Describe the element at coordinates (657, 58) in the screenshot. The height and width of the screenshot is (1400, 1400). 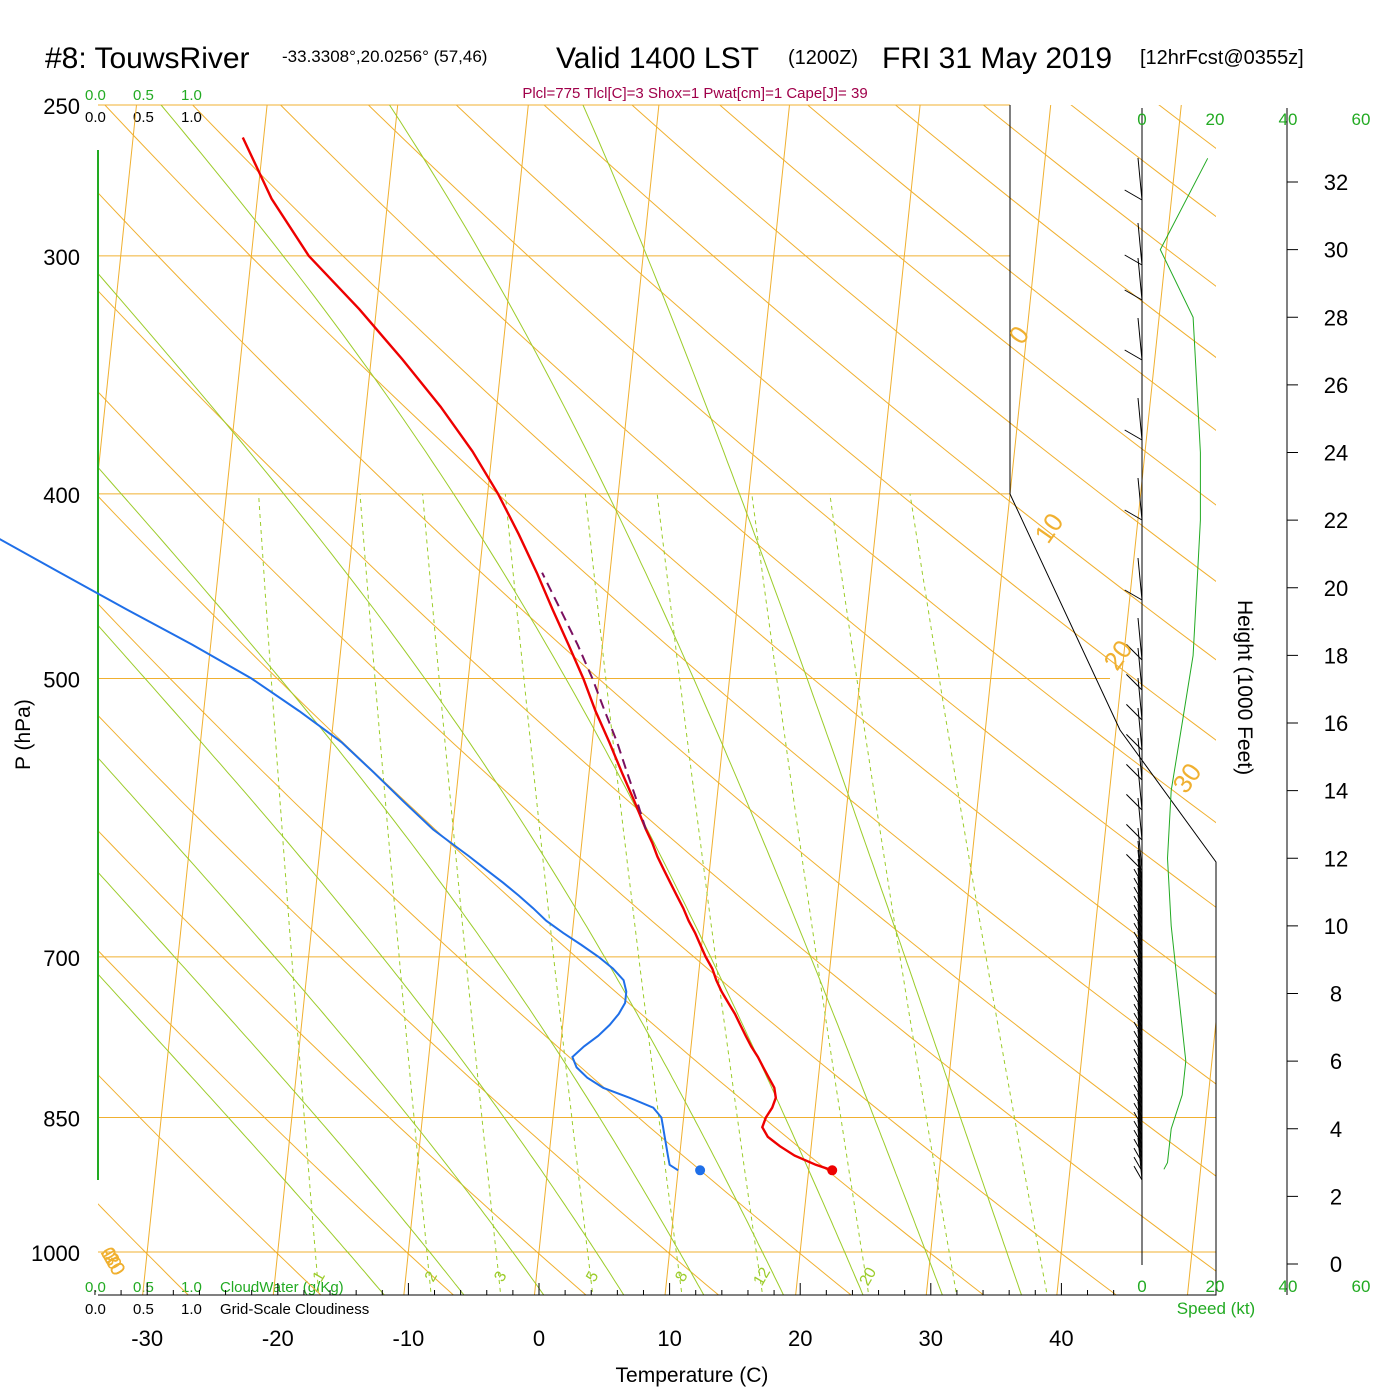
I see `valid-time: Valid 1400 LST` at that location.